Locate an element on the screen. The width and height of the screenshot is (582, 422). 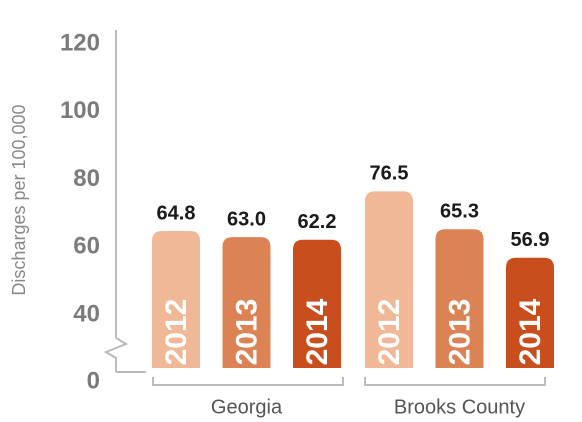
value-label: 65.3 is located at coordinates (459, 212).